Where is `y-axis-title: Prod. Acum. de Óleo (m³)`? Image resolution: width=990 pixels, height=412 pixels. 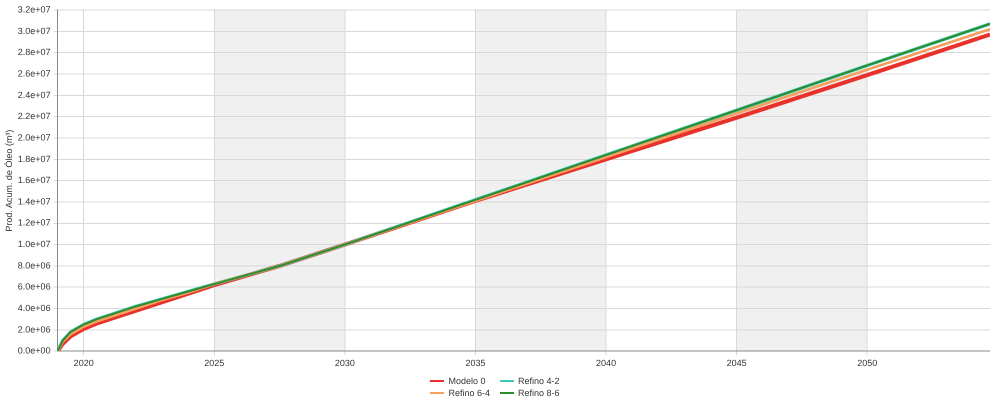
y-axis-title: Prod. Acum. de Óleo (m³) is located at coordinates (9, 181).